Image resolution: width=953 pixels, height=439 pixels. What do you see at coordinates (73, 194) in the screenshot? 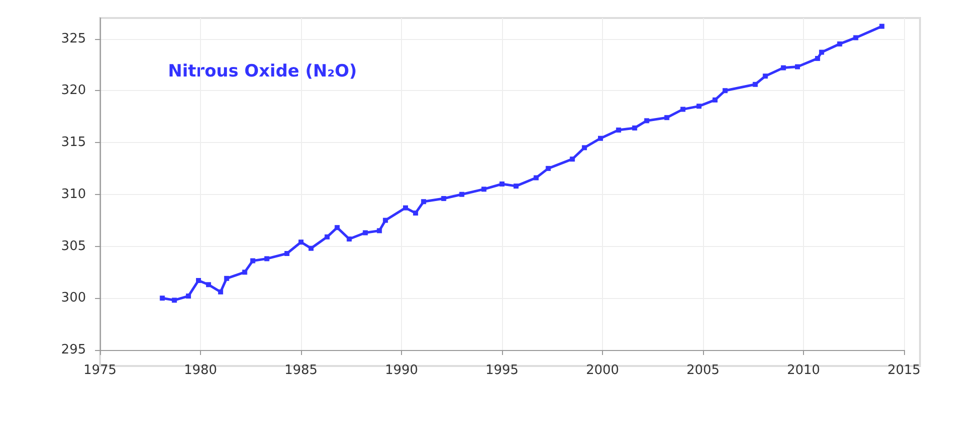
I see `y-tick-label: 310` at bounding box center [73, 194].